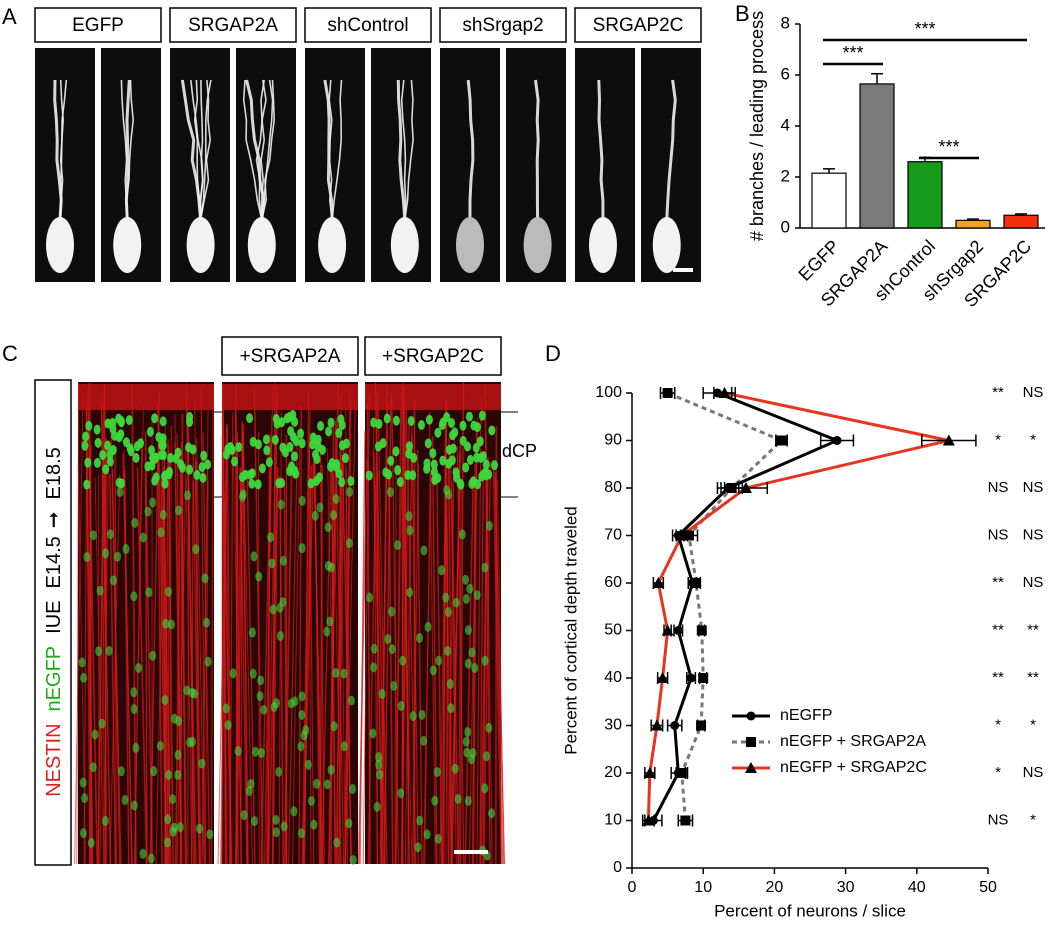 This screenshot has width=1050, height=926. I want to click on scale-bar, so click(471, 852).